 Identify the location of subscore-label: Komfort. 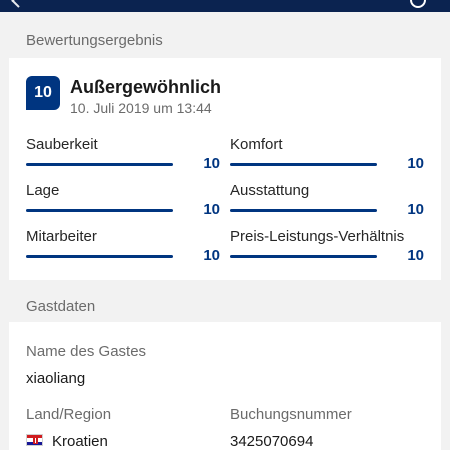
(256, 144).